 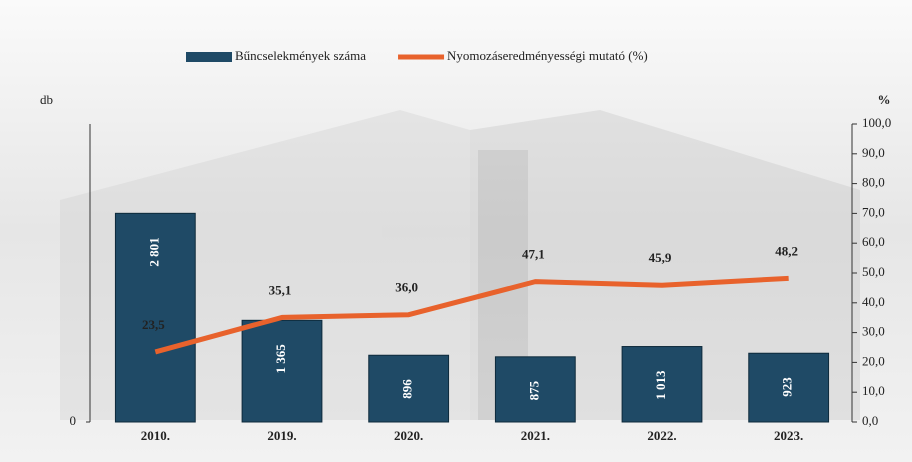 I want to click on x-tick-label: 2020., so click(x=408, y=435).